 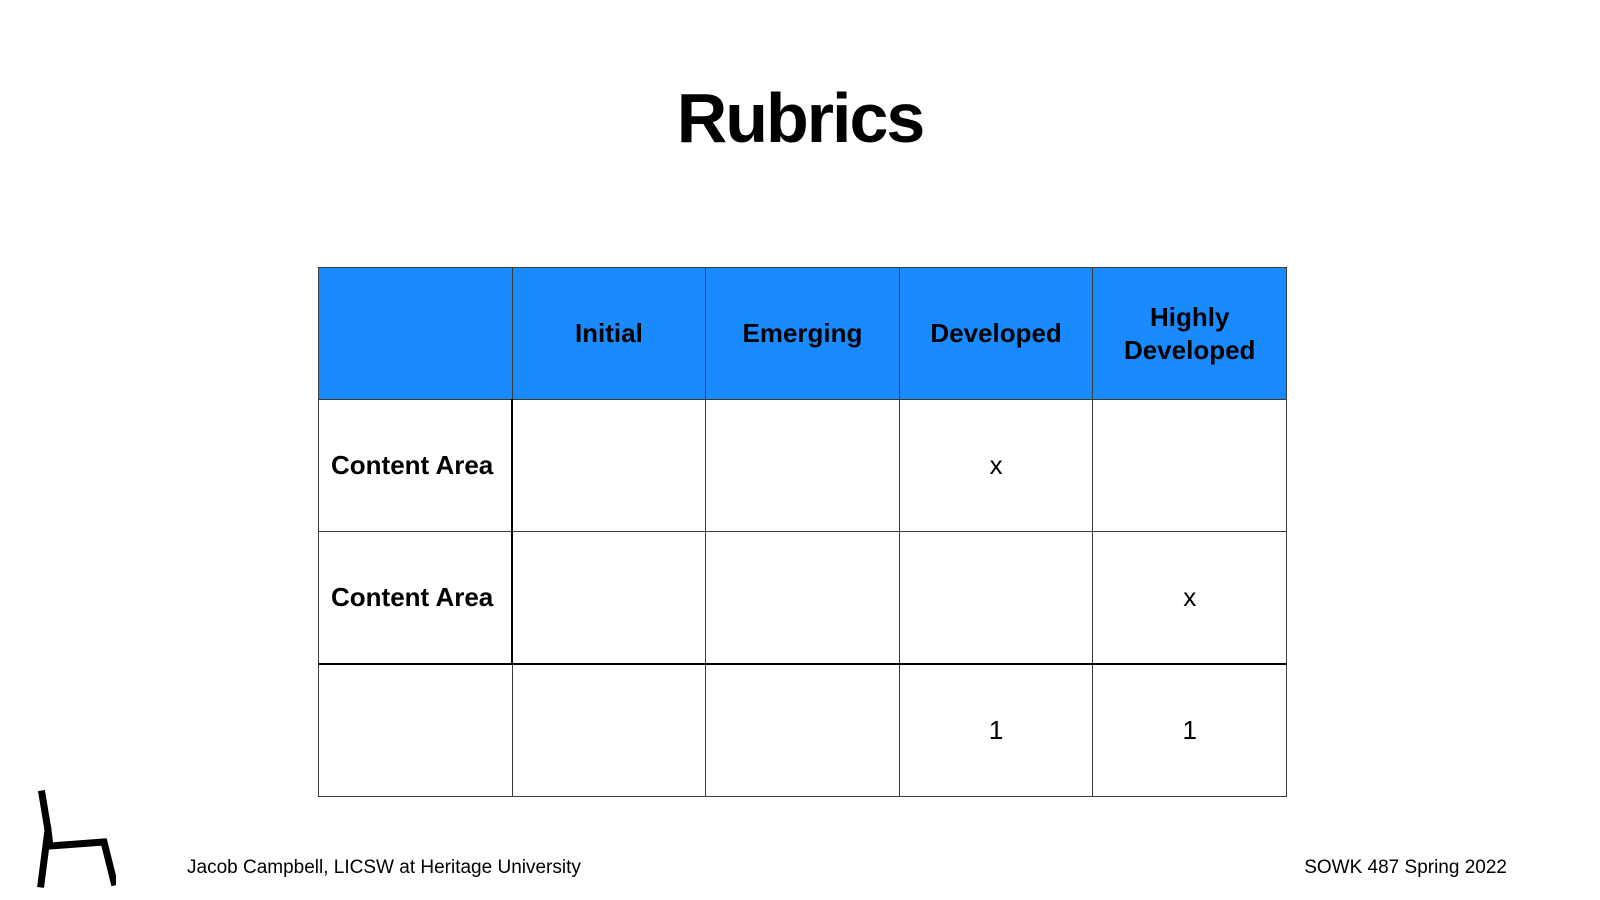 I want to click on slide-title: Rubrics, so click(x=801, y=118).